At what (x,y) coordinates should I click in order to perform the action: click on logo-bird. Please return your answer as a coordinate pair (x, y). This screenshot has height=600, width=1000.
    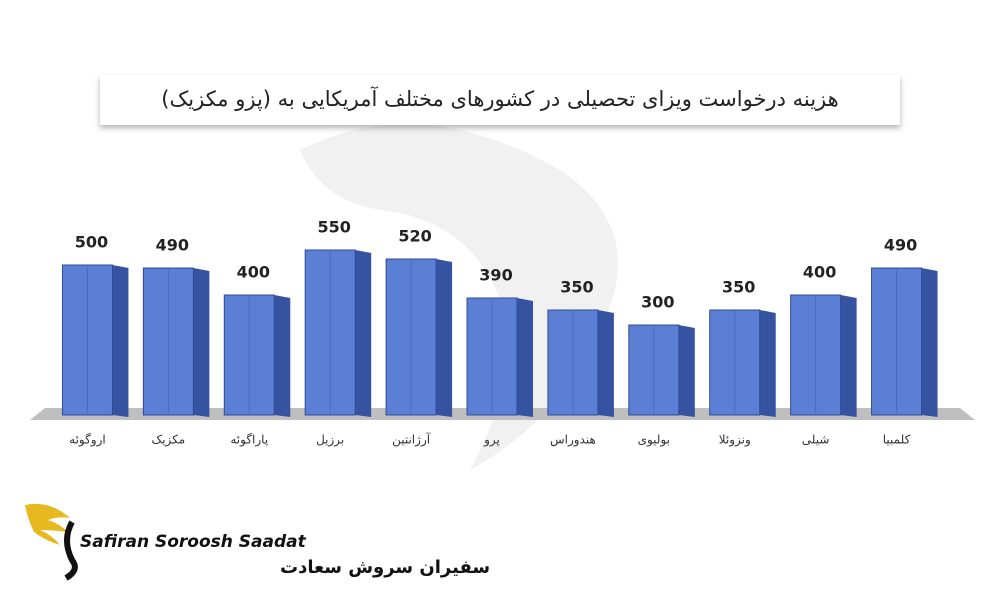
    Looking at the image, I should click on (71, 550).